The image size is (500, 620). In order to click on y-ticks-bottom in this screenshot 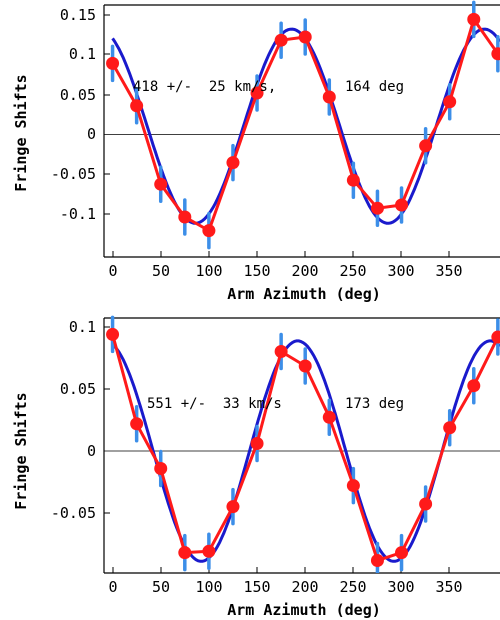, I will do `click(107, 420)`.